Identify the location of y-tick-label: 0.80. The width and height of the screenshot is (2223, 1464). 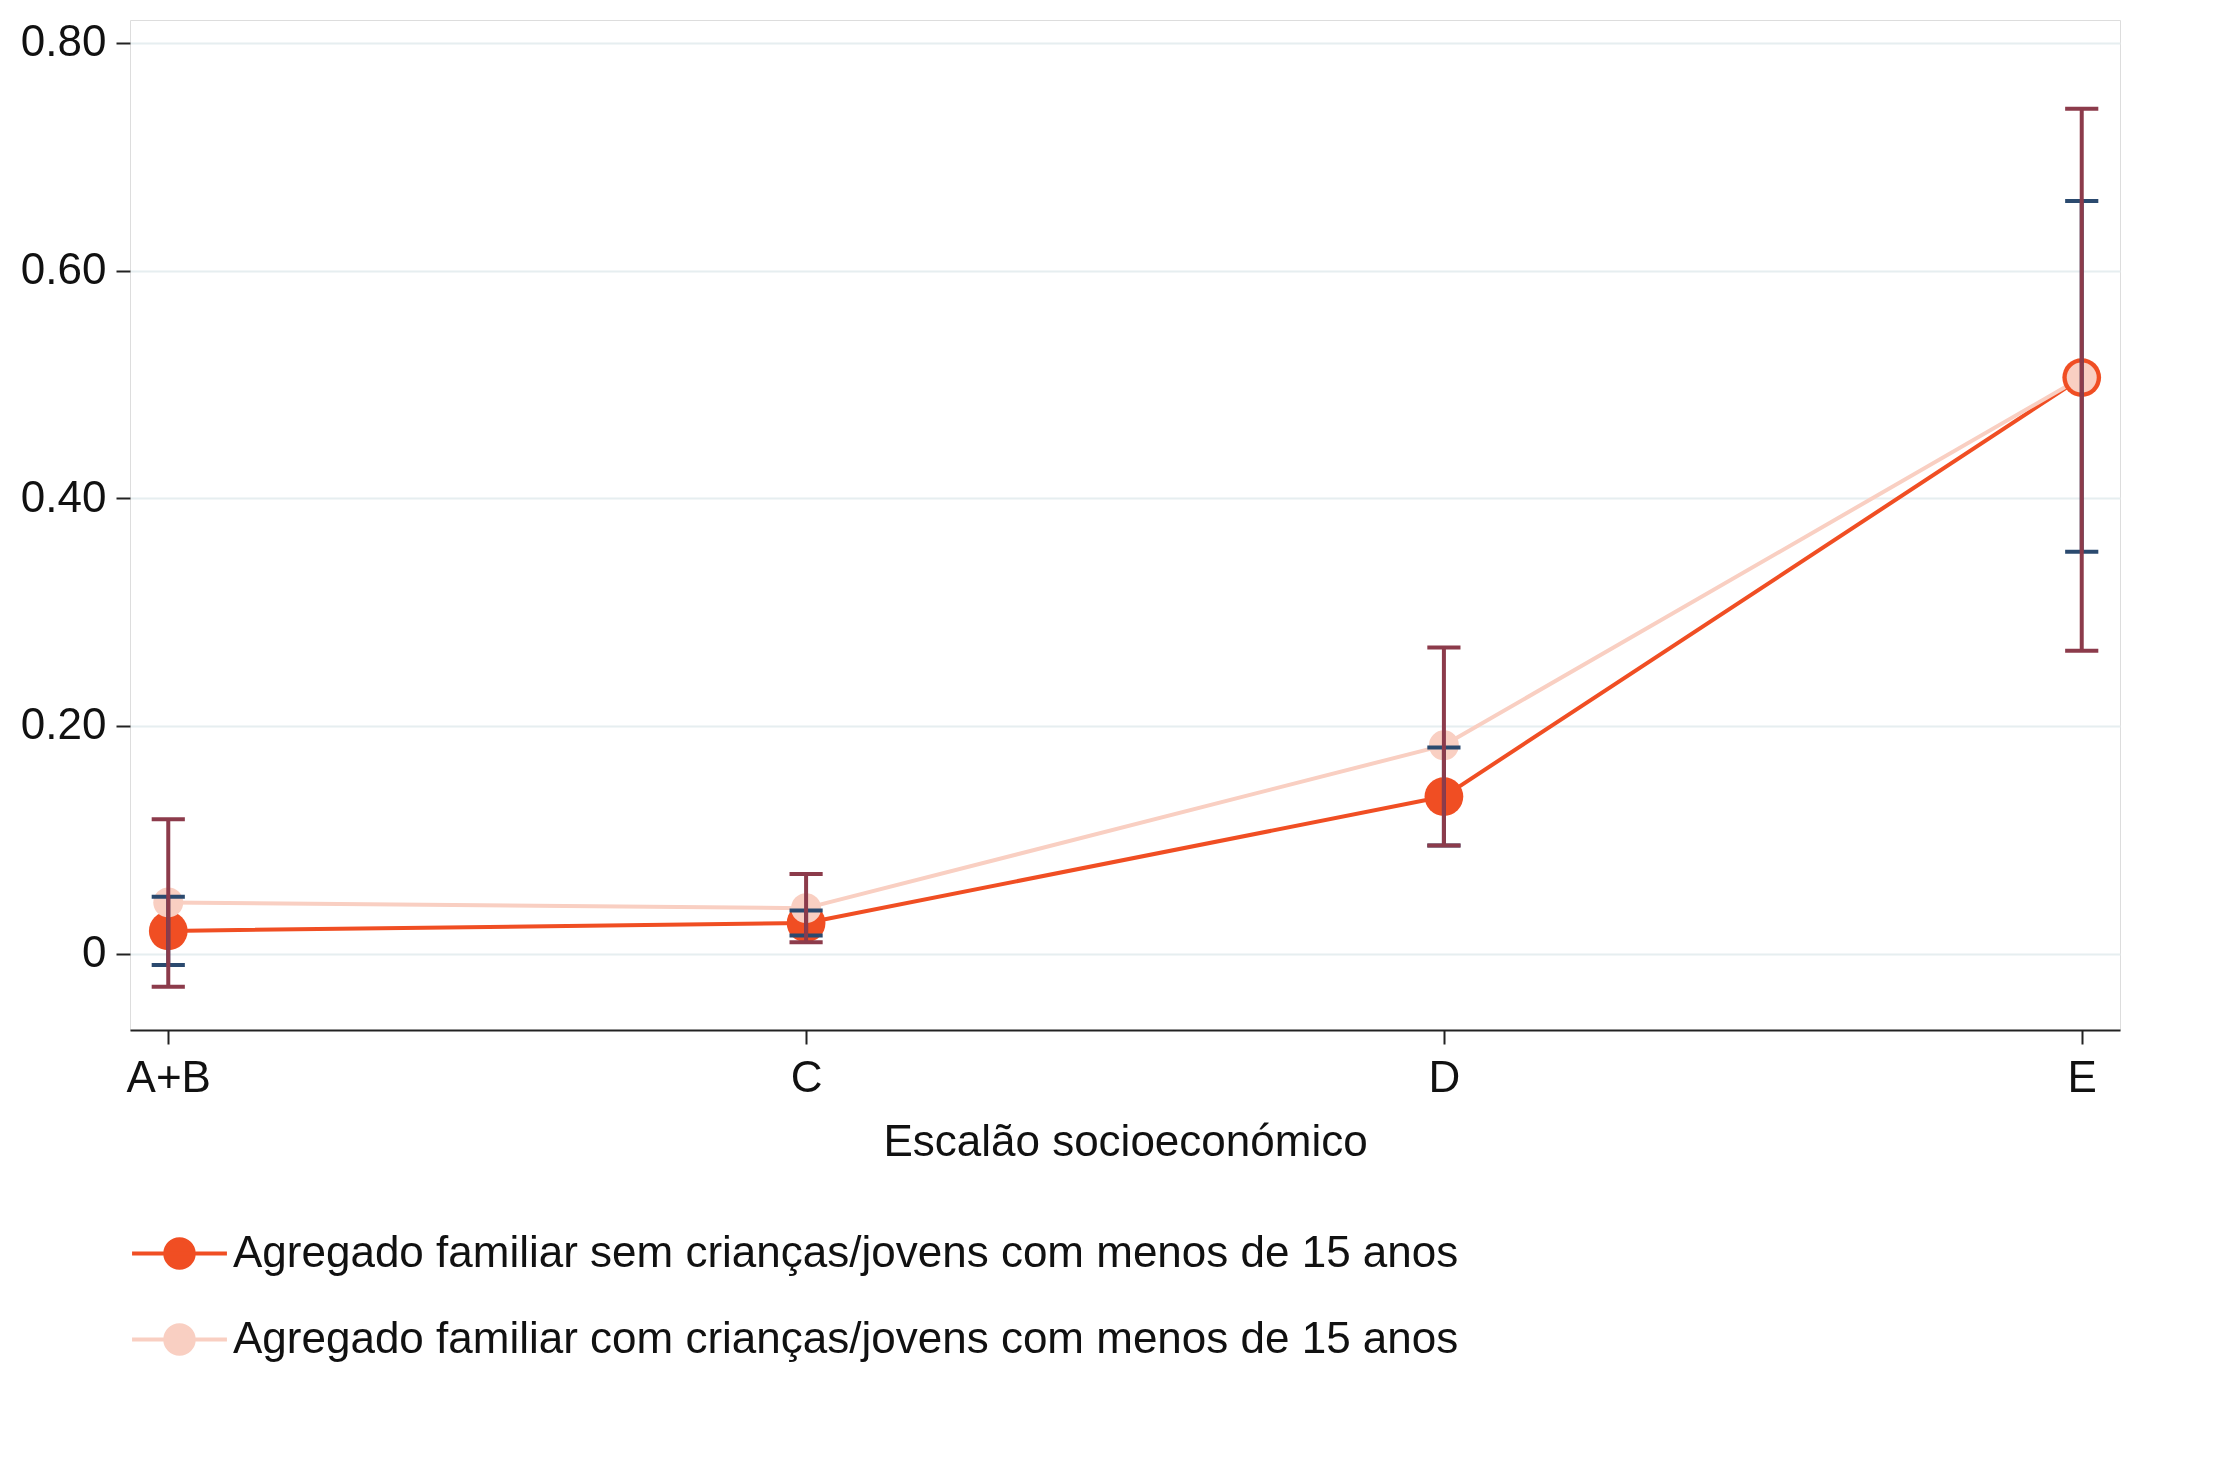
(63, 41).